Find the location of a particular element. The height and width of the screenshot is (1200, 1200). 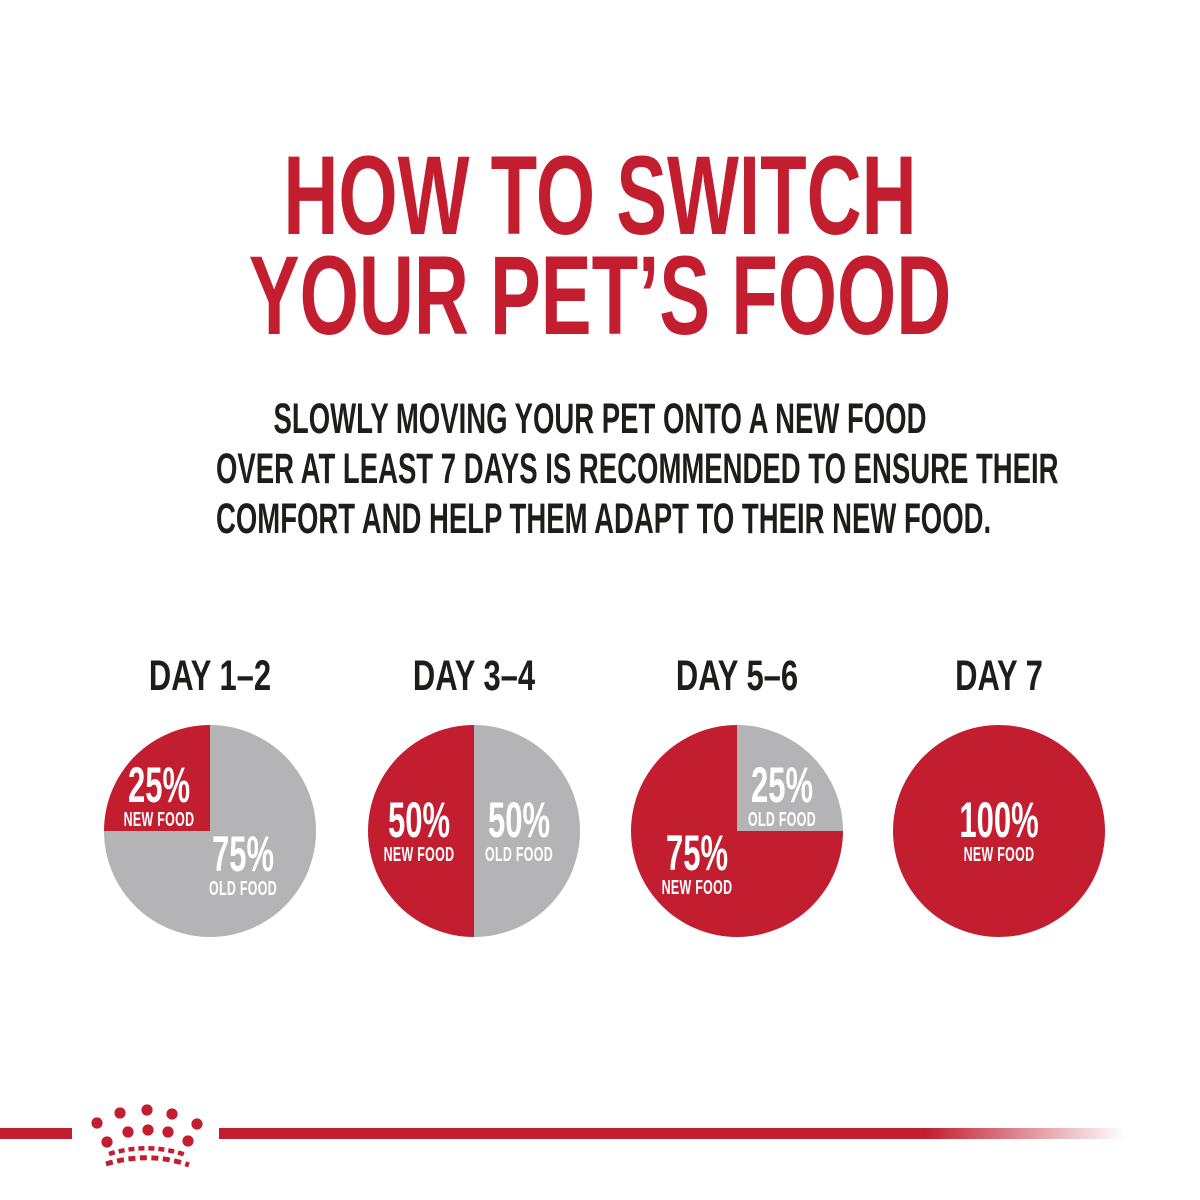

footer-rule-right is located at coordinates (672, 1133).